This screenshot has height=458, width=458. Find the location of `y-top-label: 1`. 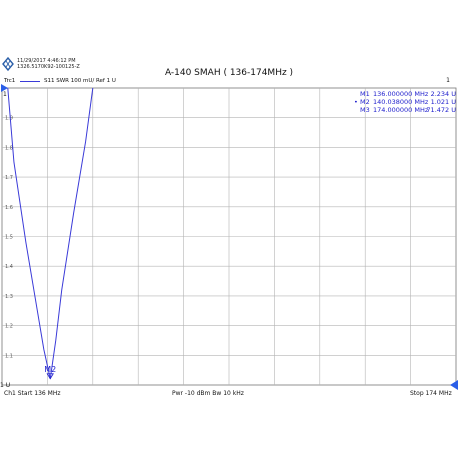

y-top-label: 1 is located at coordinates (5, 94).